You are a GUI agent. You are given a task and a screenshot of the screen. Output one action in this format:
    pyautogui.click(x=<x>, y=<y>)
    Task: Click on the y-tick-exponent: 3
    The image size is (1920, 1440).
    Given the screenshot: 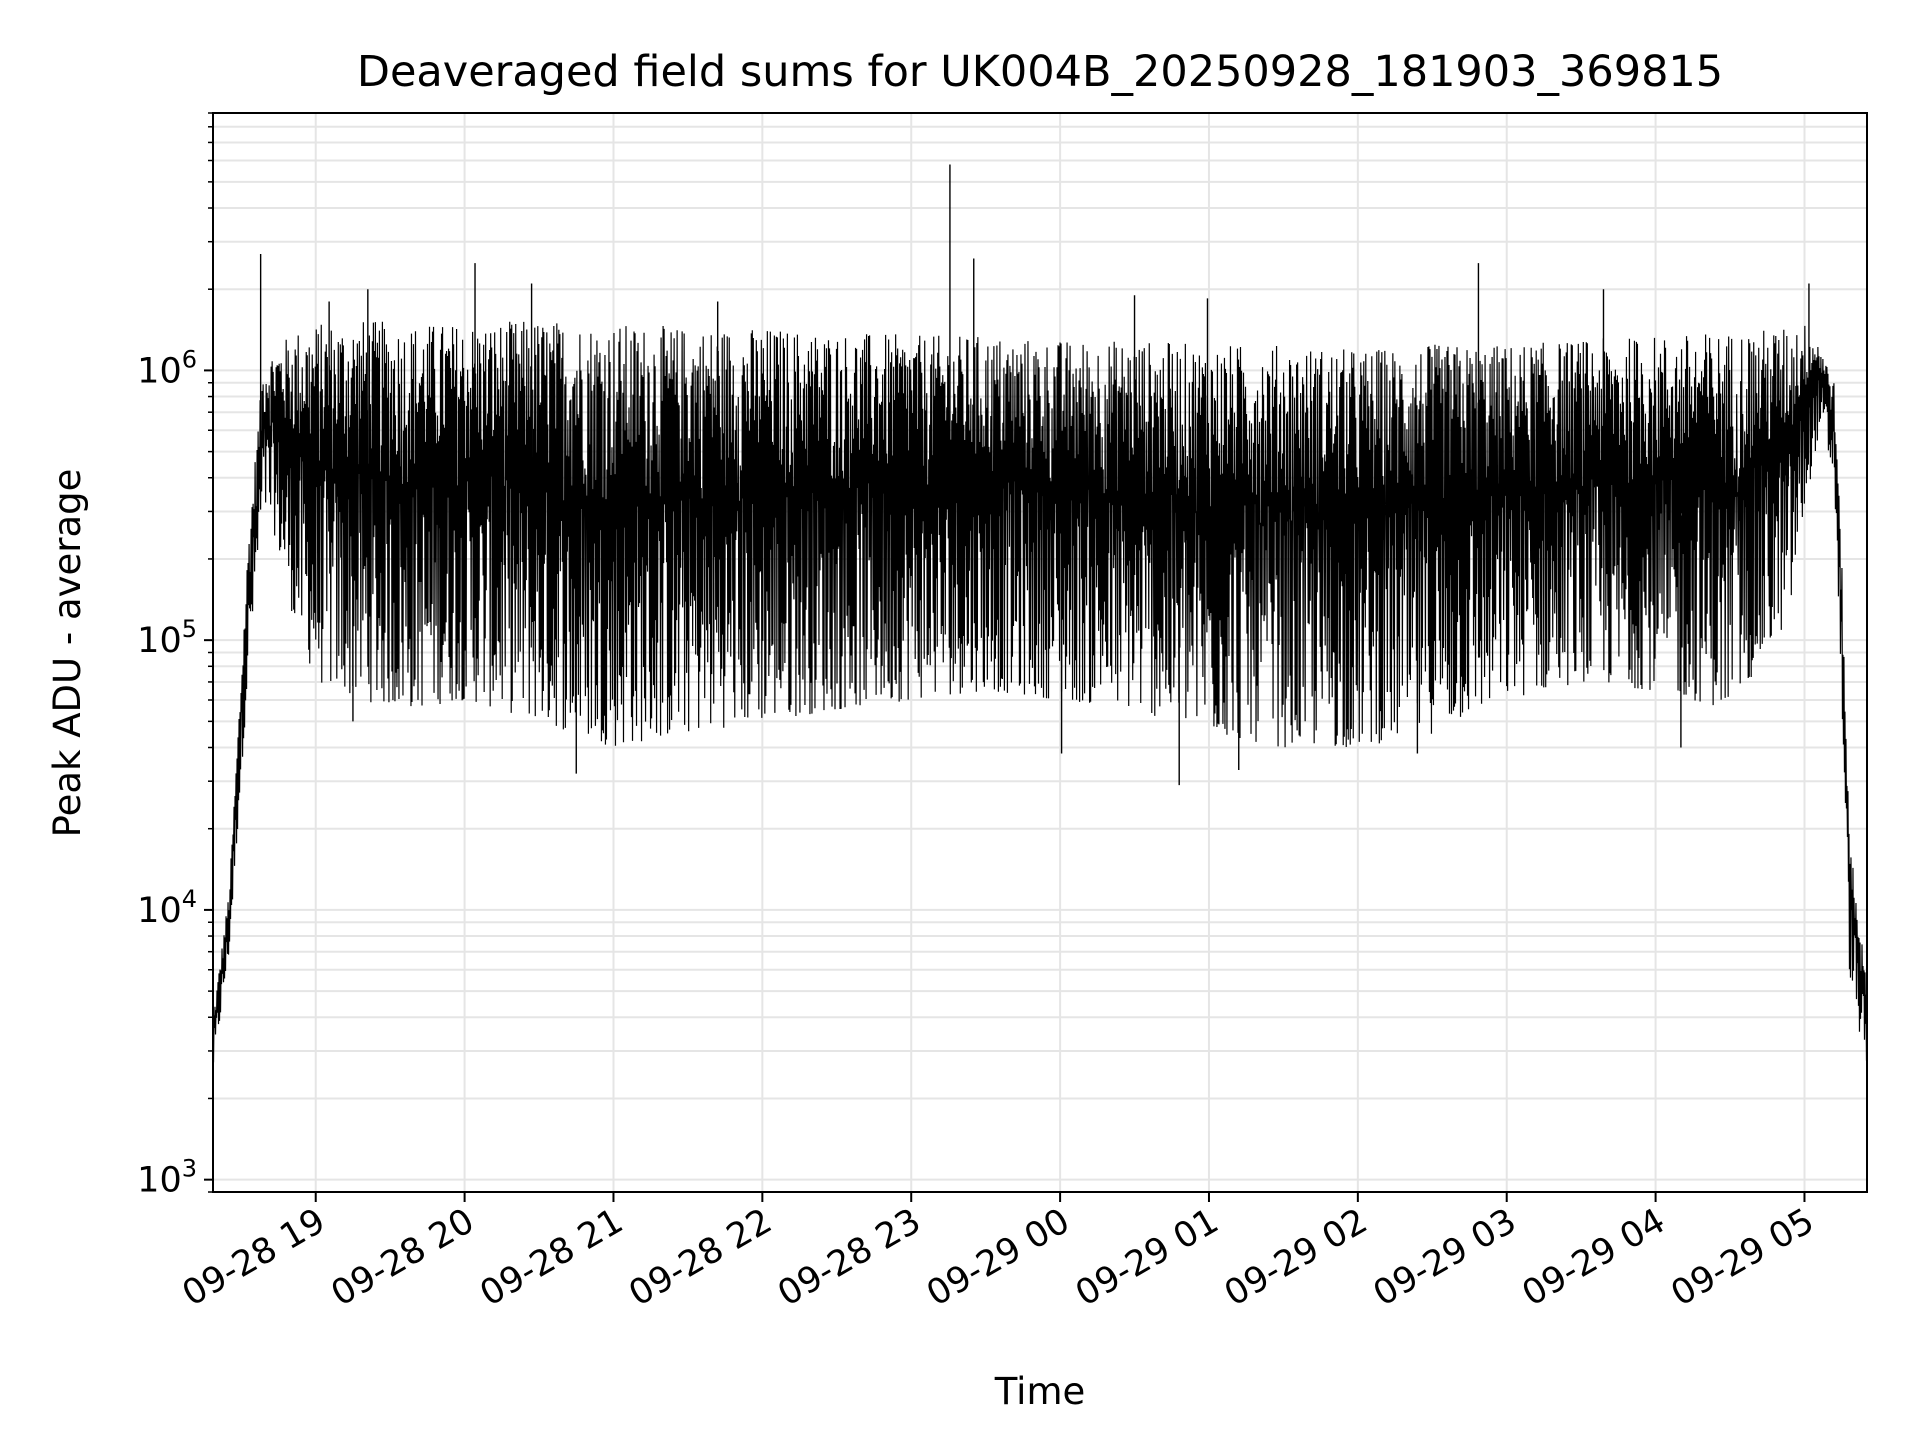 What is the action you would take?
    pyautogui.click(x=189, y=1169)
    